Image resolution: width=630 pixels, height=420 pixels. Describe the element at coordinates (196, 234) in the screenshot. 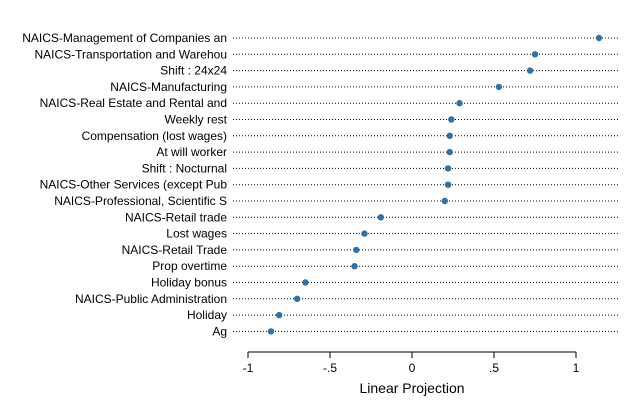

I see `category-label: Lost wages` at that location.